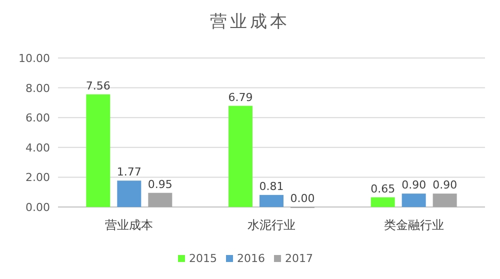  What do you see at coordinates (38, 88) in the screenshot?
I see `ytick: 8.00` at bounding box center [38, 88].